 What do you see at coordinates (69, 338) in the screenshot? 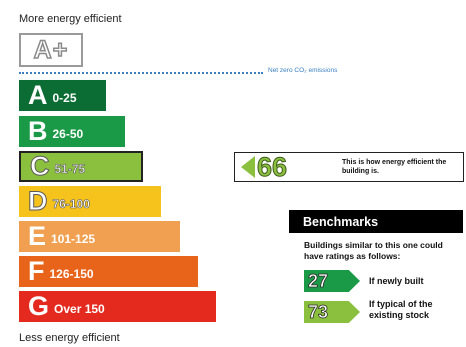
I see `less-efficient-label: Less energy efficient` at bounding box center [69, 338].